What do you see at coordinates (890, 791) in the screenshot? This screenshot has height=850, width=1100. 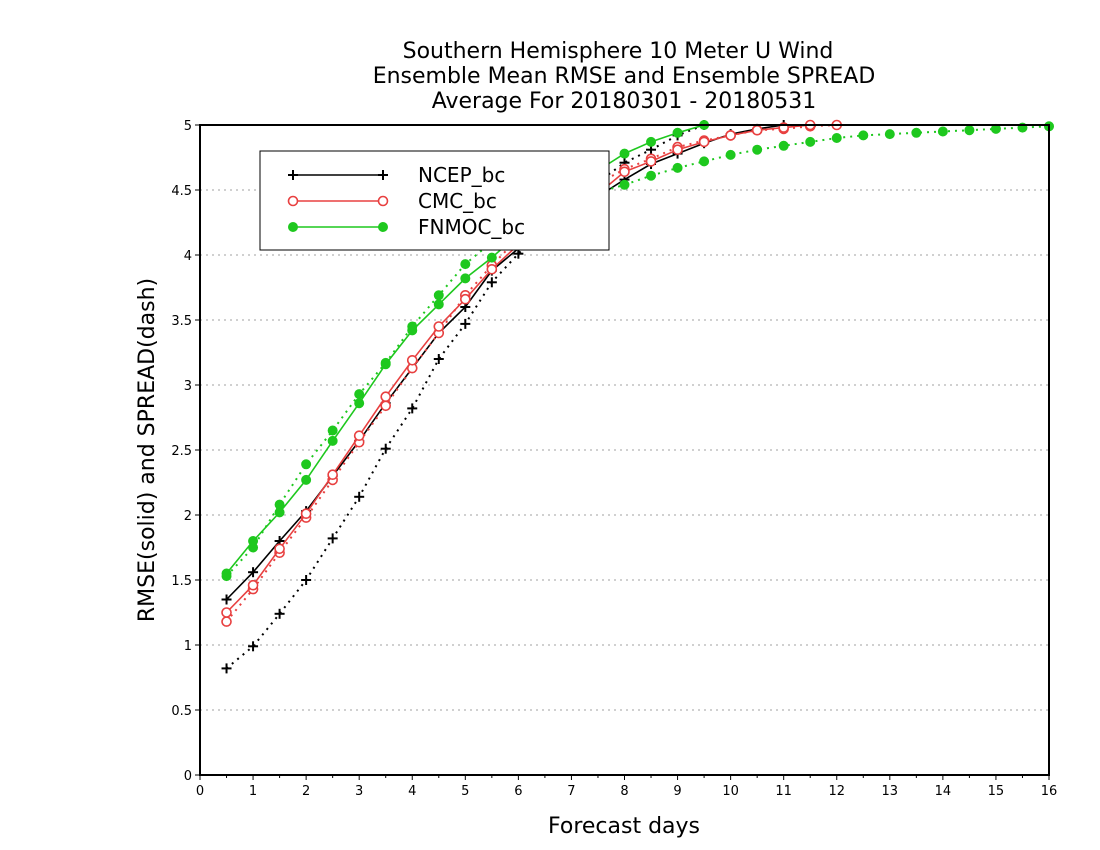 I see `x-tick-label: 13` at bounding box center [890, 791].